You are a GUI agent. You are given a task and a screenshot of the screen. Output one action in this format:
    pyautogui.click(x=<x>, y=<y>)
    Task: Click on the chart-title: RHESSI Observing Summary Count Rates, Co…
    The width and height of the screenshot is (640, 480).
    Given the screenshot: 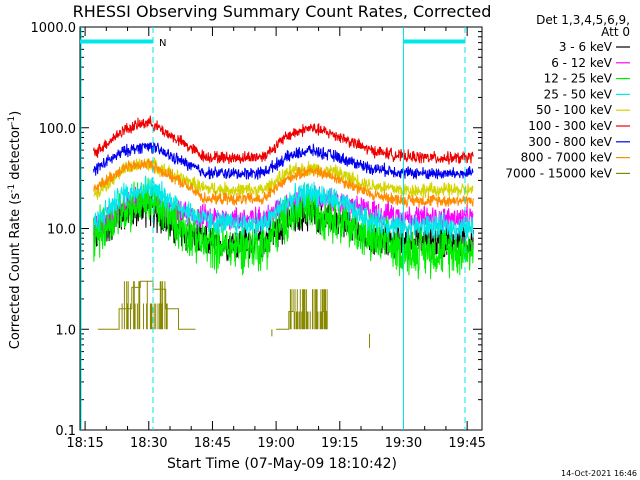 What is the action you would take?
    pyautogui.click(x=282, y=11)
    